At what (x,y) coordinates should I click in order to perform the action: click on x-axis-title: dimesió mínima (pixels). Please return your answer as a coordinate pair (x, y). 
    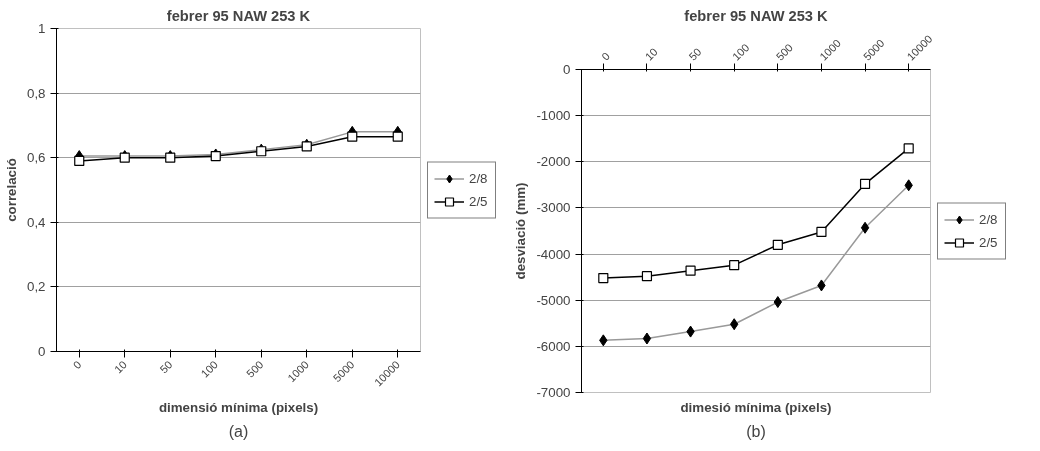
    Looking at the image, I should click on (756, 407).